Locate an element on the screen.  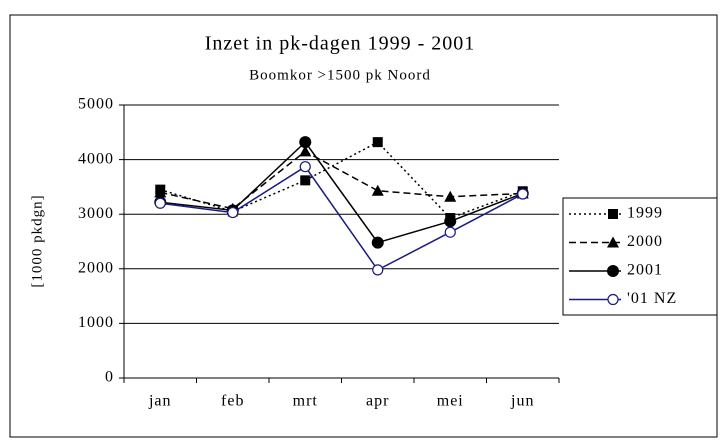
legend-label: 2000 is located at coordinates (645, 241).